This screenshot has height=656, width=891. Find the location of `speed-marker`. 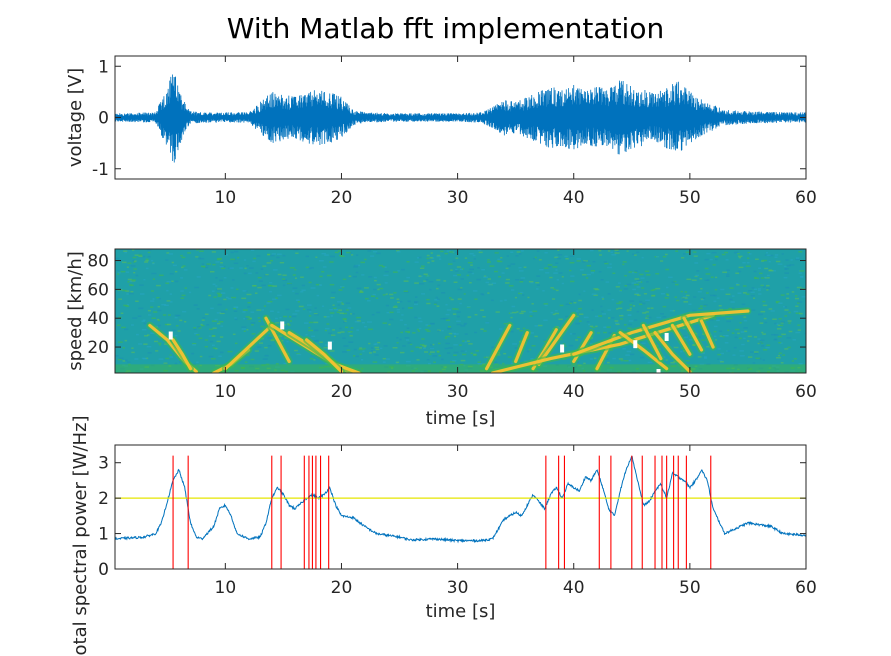

speed-marker is located at coordinates (666, 336).